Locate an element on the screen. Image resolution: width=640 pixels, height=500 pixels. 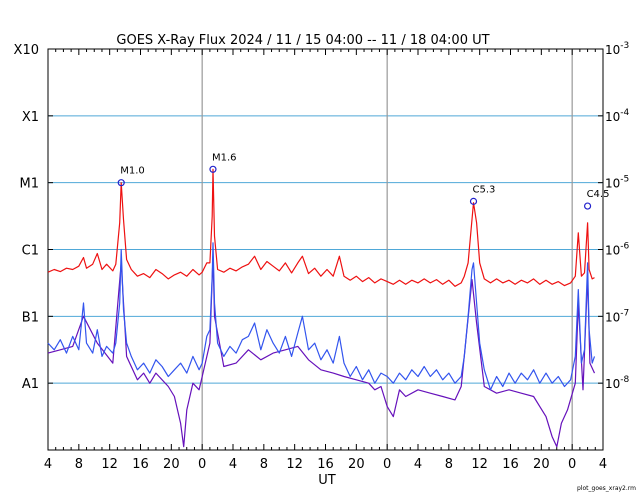
left-axis-label: A1 is located at coordinates (30, 384).